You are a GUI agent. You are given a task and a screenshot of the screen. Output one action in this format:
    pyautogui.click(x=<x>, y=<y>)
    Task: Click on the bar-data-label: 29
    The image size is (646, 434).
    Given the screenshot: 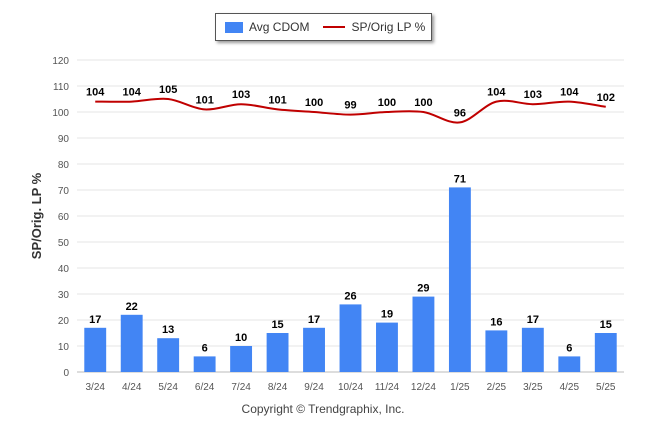 What is the action you would take?
    pyautogui.click(x=423, y=289)
    